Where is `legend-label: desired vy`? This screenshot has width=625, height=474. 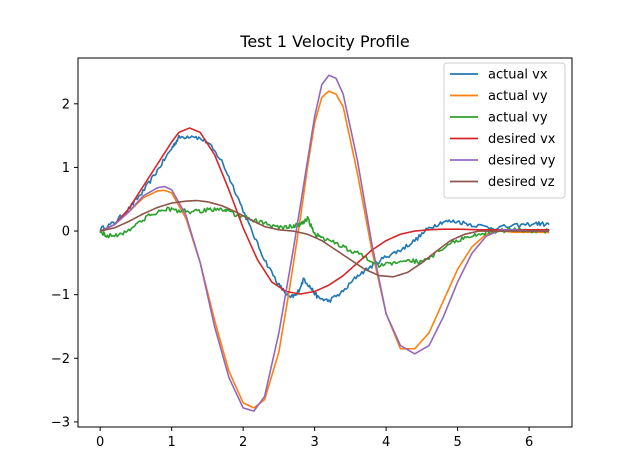
legend-label: desired vy is located at coordinates (522, 161).